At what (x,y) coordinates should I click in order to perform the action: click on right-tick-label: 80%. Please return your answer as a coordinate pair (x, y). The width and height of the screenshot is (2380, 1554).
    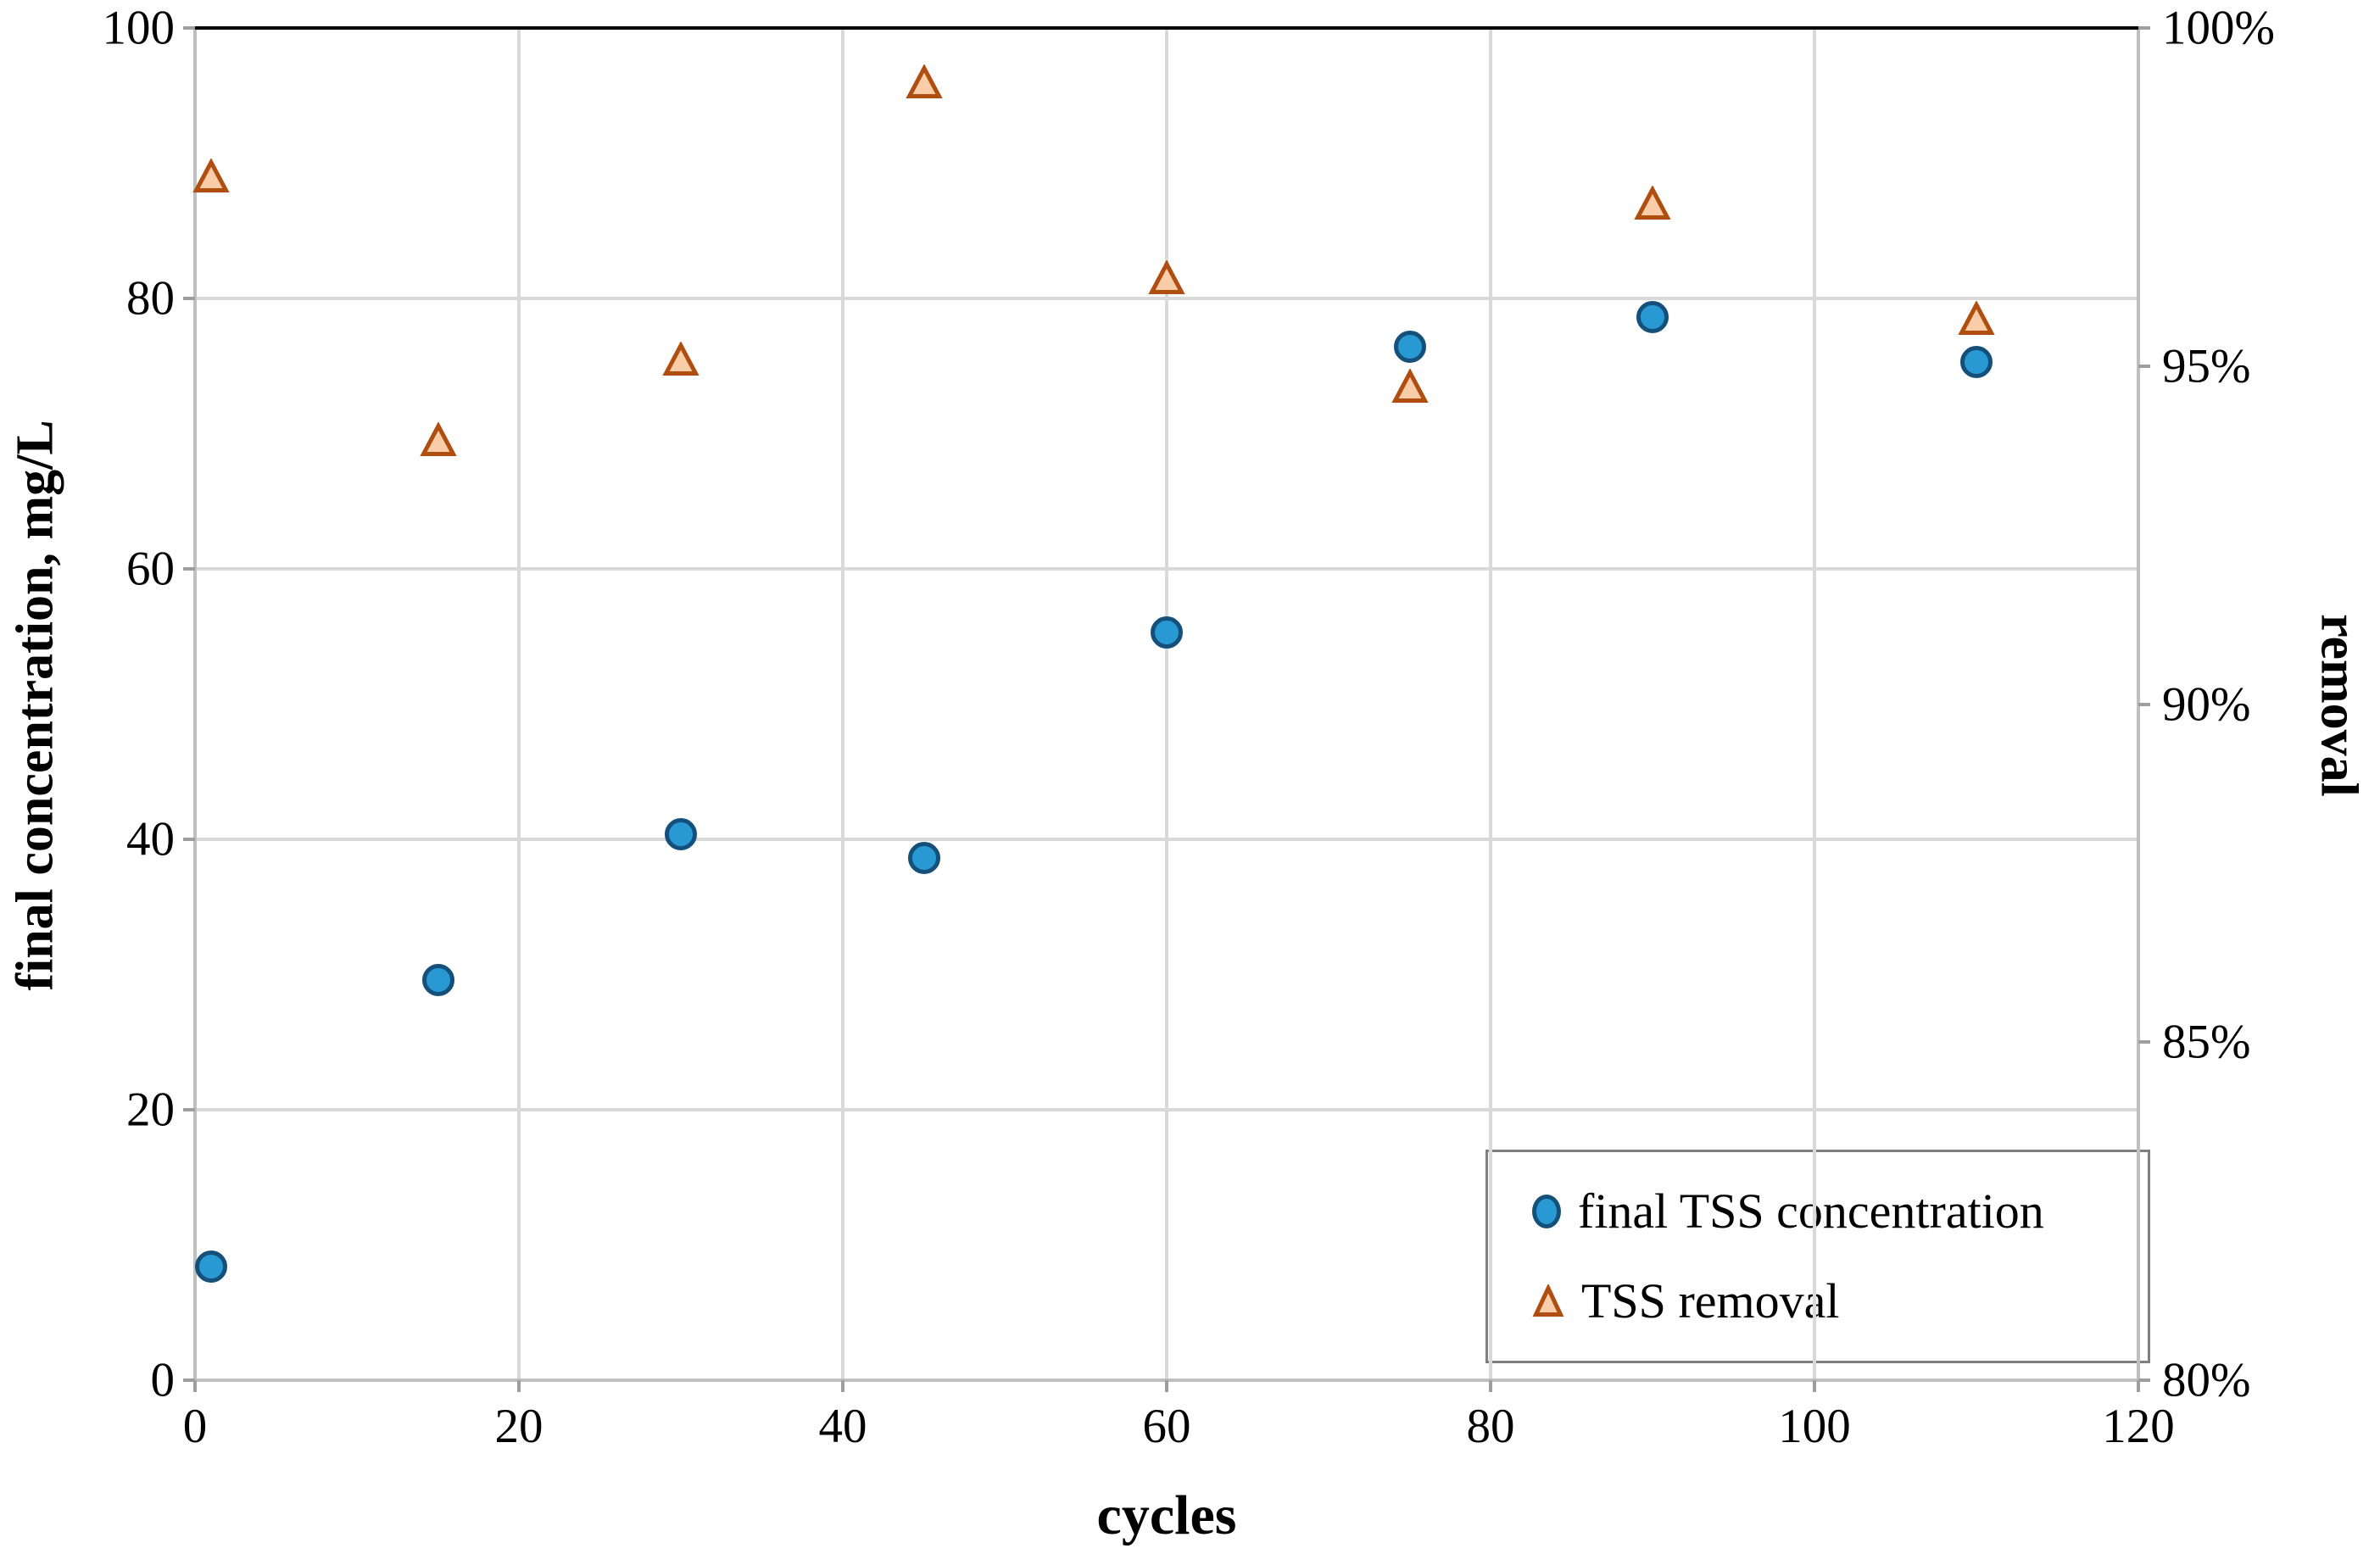
    Looking at the image, I should click on (2207, 1380).